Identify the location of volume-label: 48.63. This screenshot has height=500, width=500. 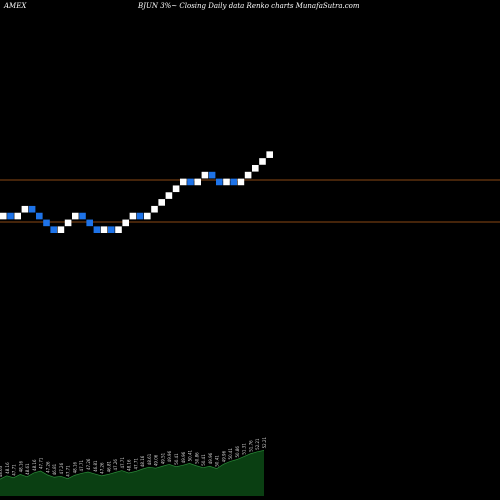
(1, 471).